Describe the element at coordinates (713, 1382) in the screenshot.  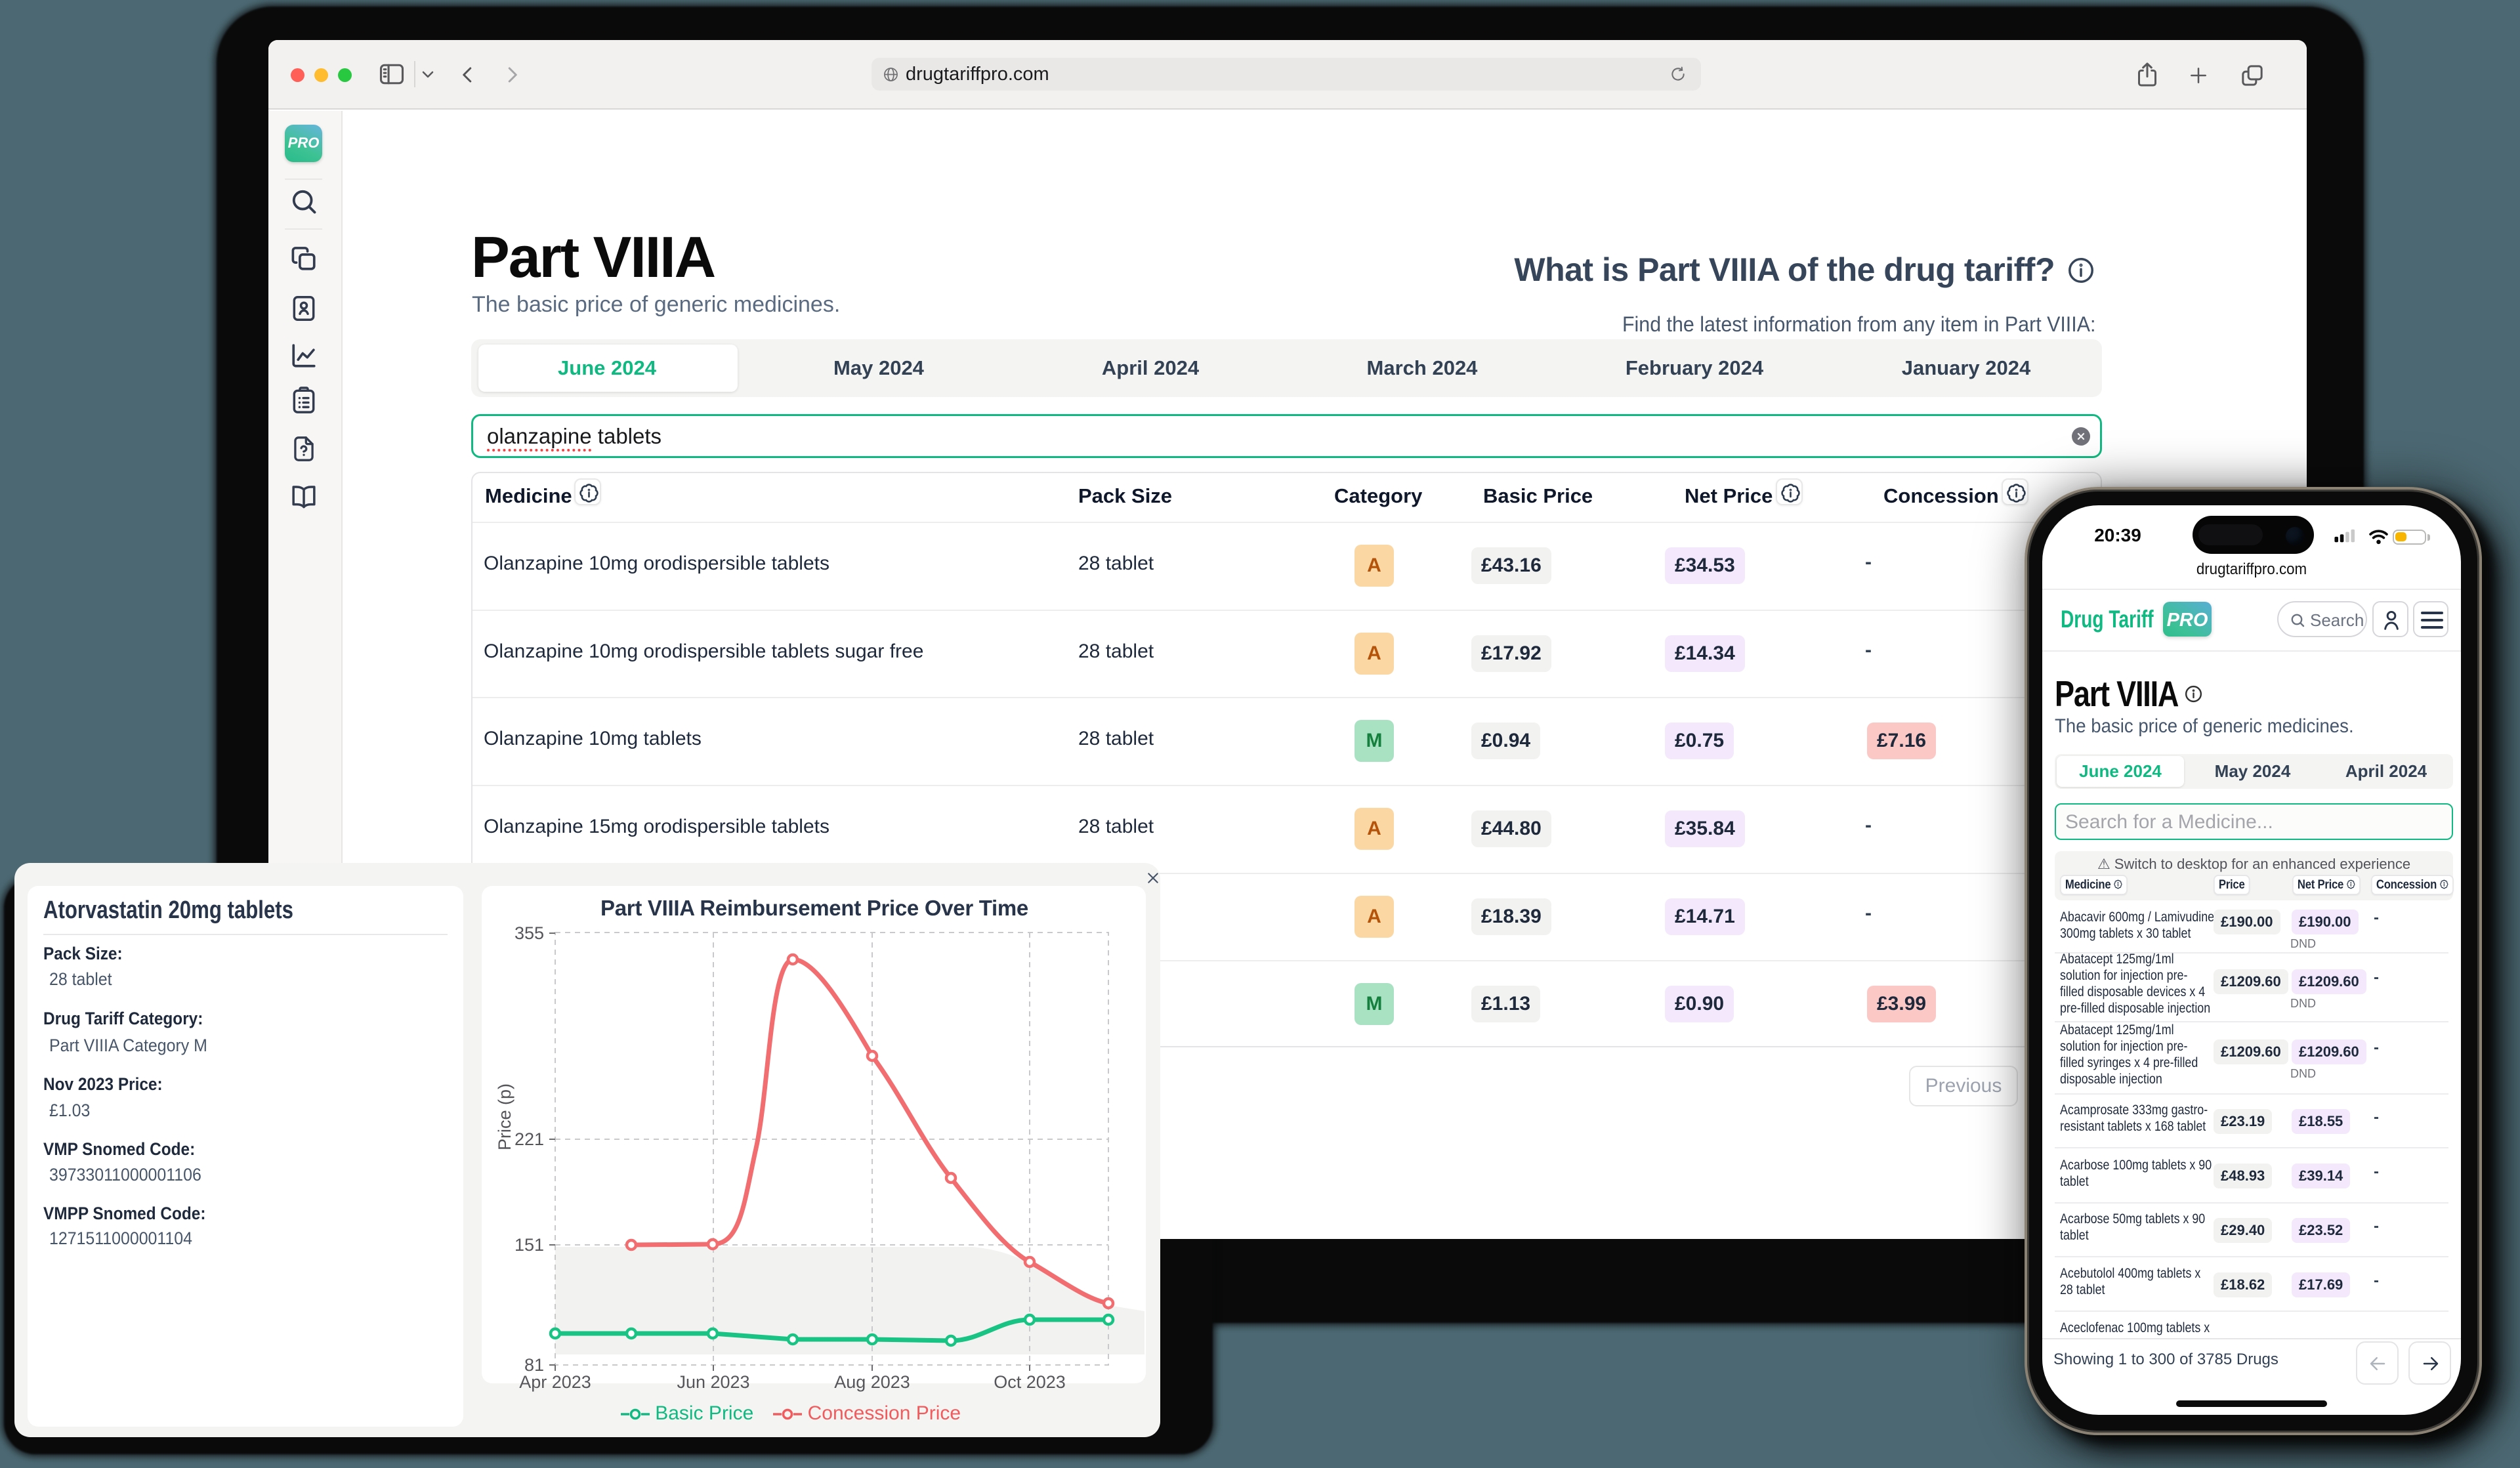
I see `svg-text: Jun 2023` at that location.